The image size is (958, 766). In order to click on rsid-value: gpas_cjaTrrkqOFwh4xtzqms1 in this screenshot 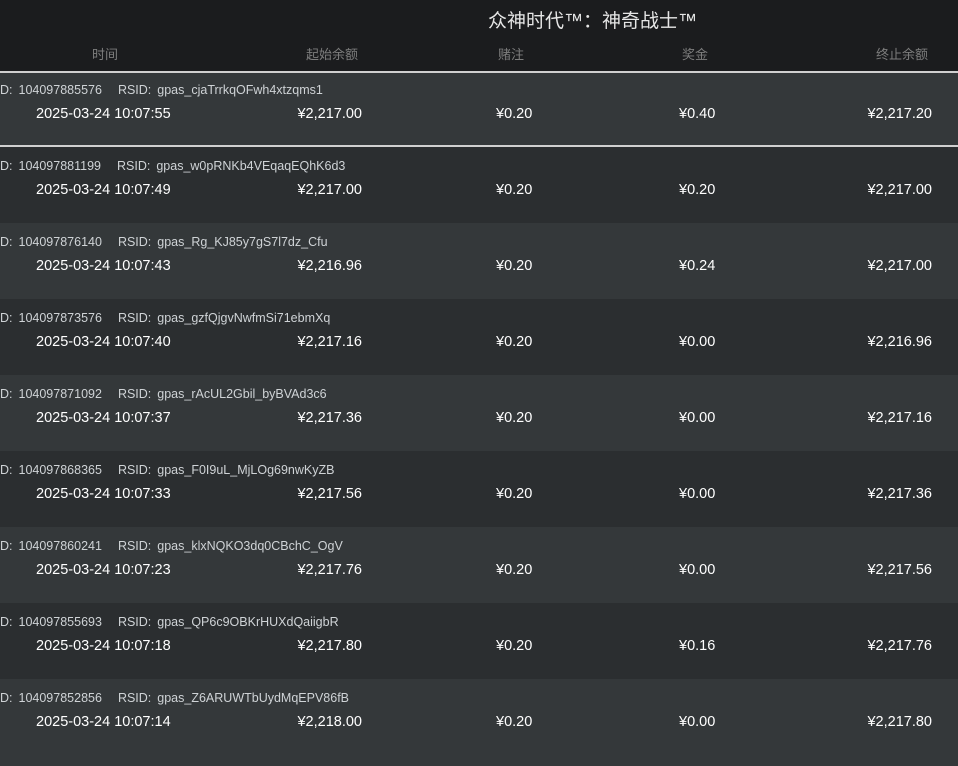, I will do `click(240, 90)`.